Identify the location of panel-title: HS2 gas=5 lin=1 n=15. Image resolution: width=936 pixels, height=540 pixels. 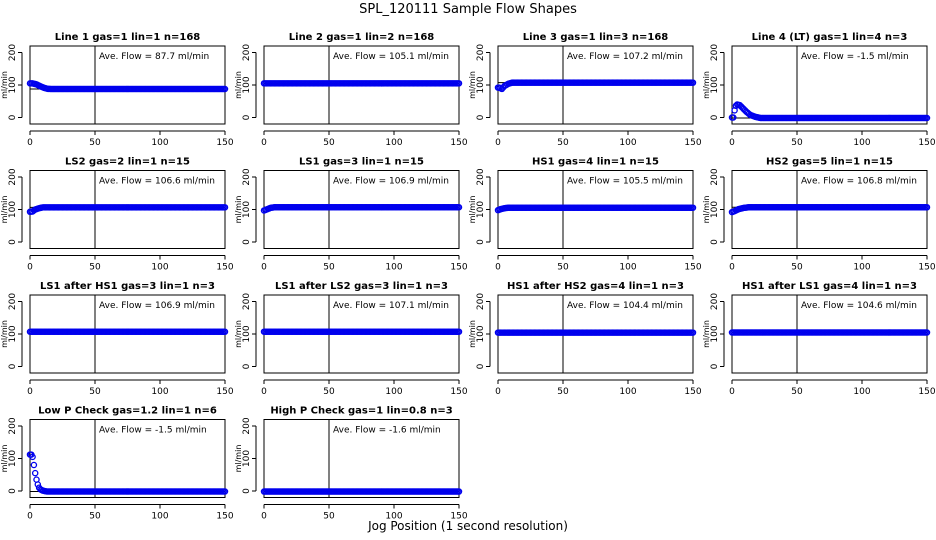
(829, 162).